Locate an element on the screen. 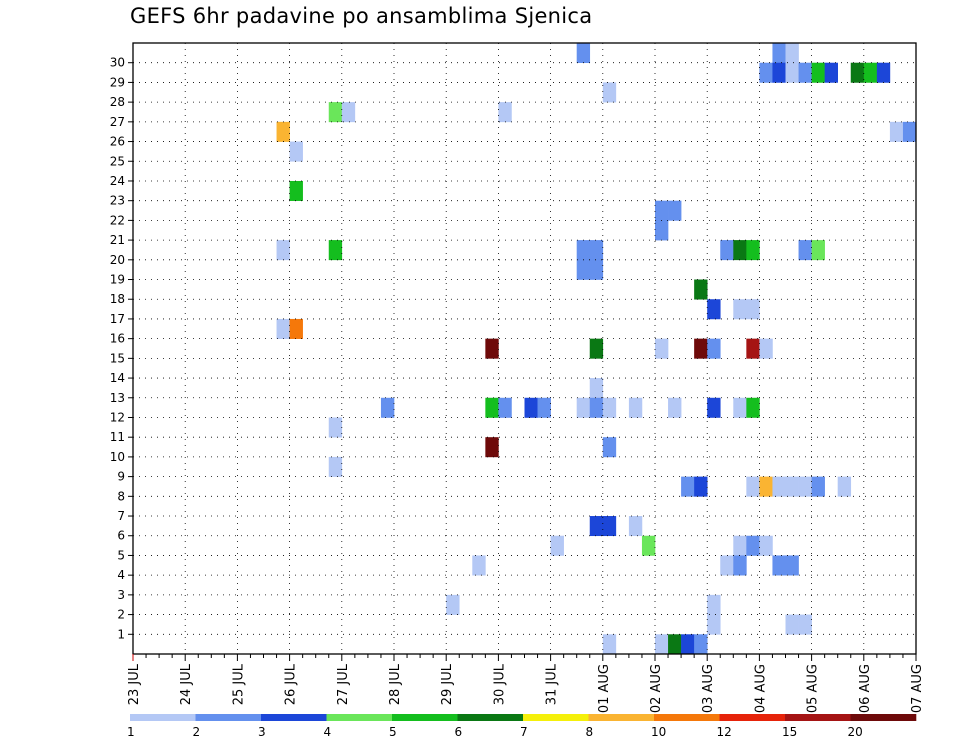  legend-label: 10 is located at coordinates (658, 732).